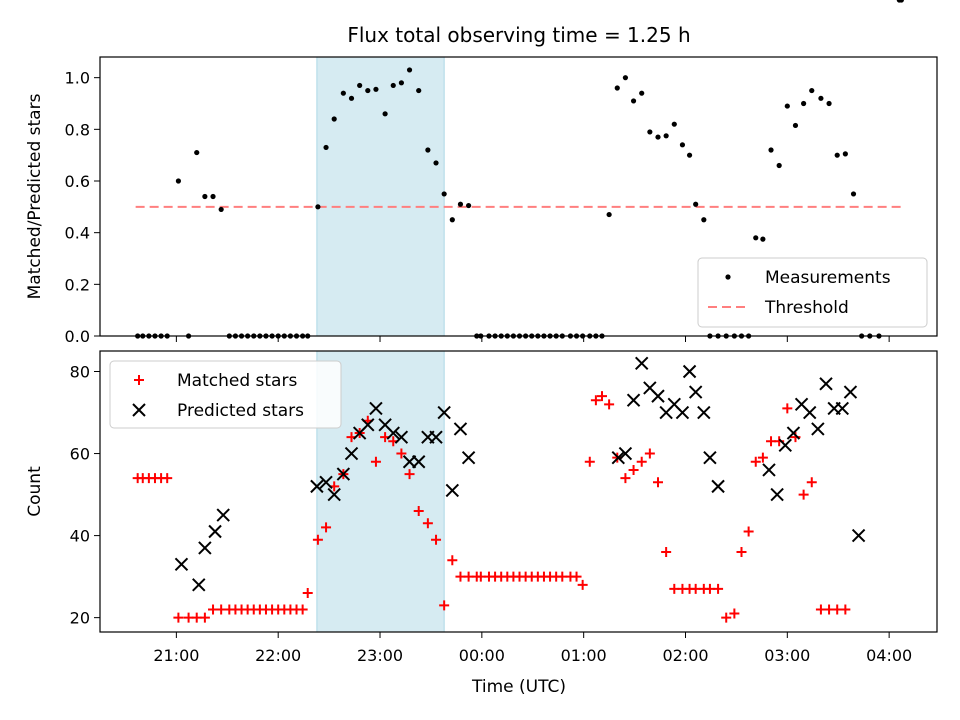 The image size is (960, 720). What do you see at coordinates (80, 536) in the screenshot?
I see `y-tick-label: 40` at bounding box center [80, 536].